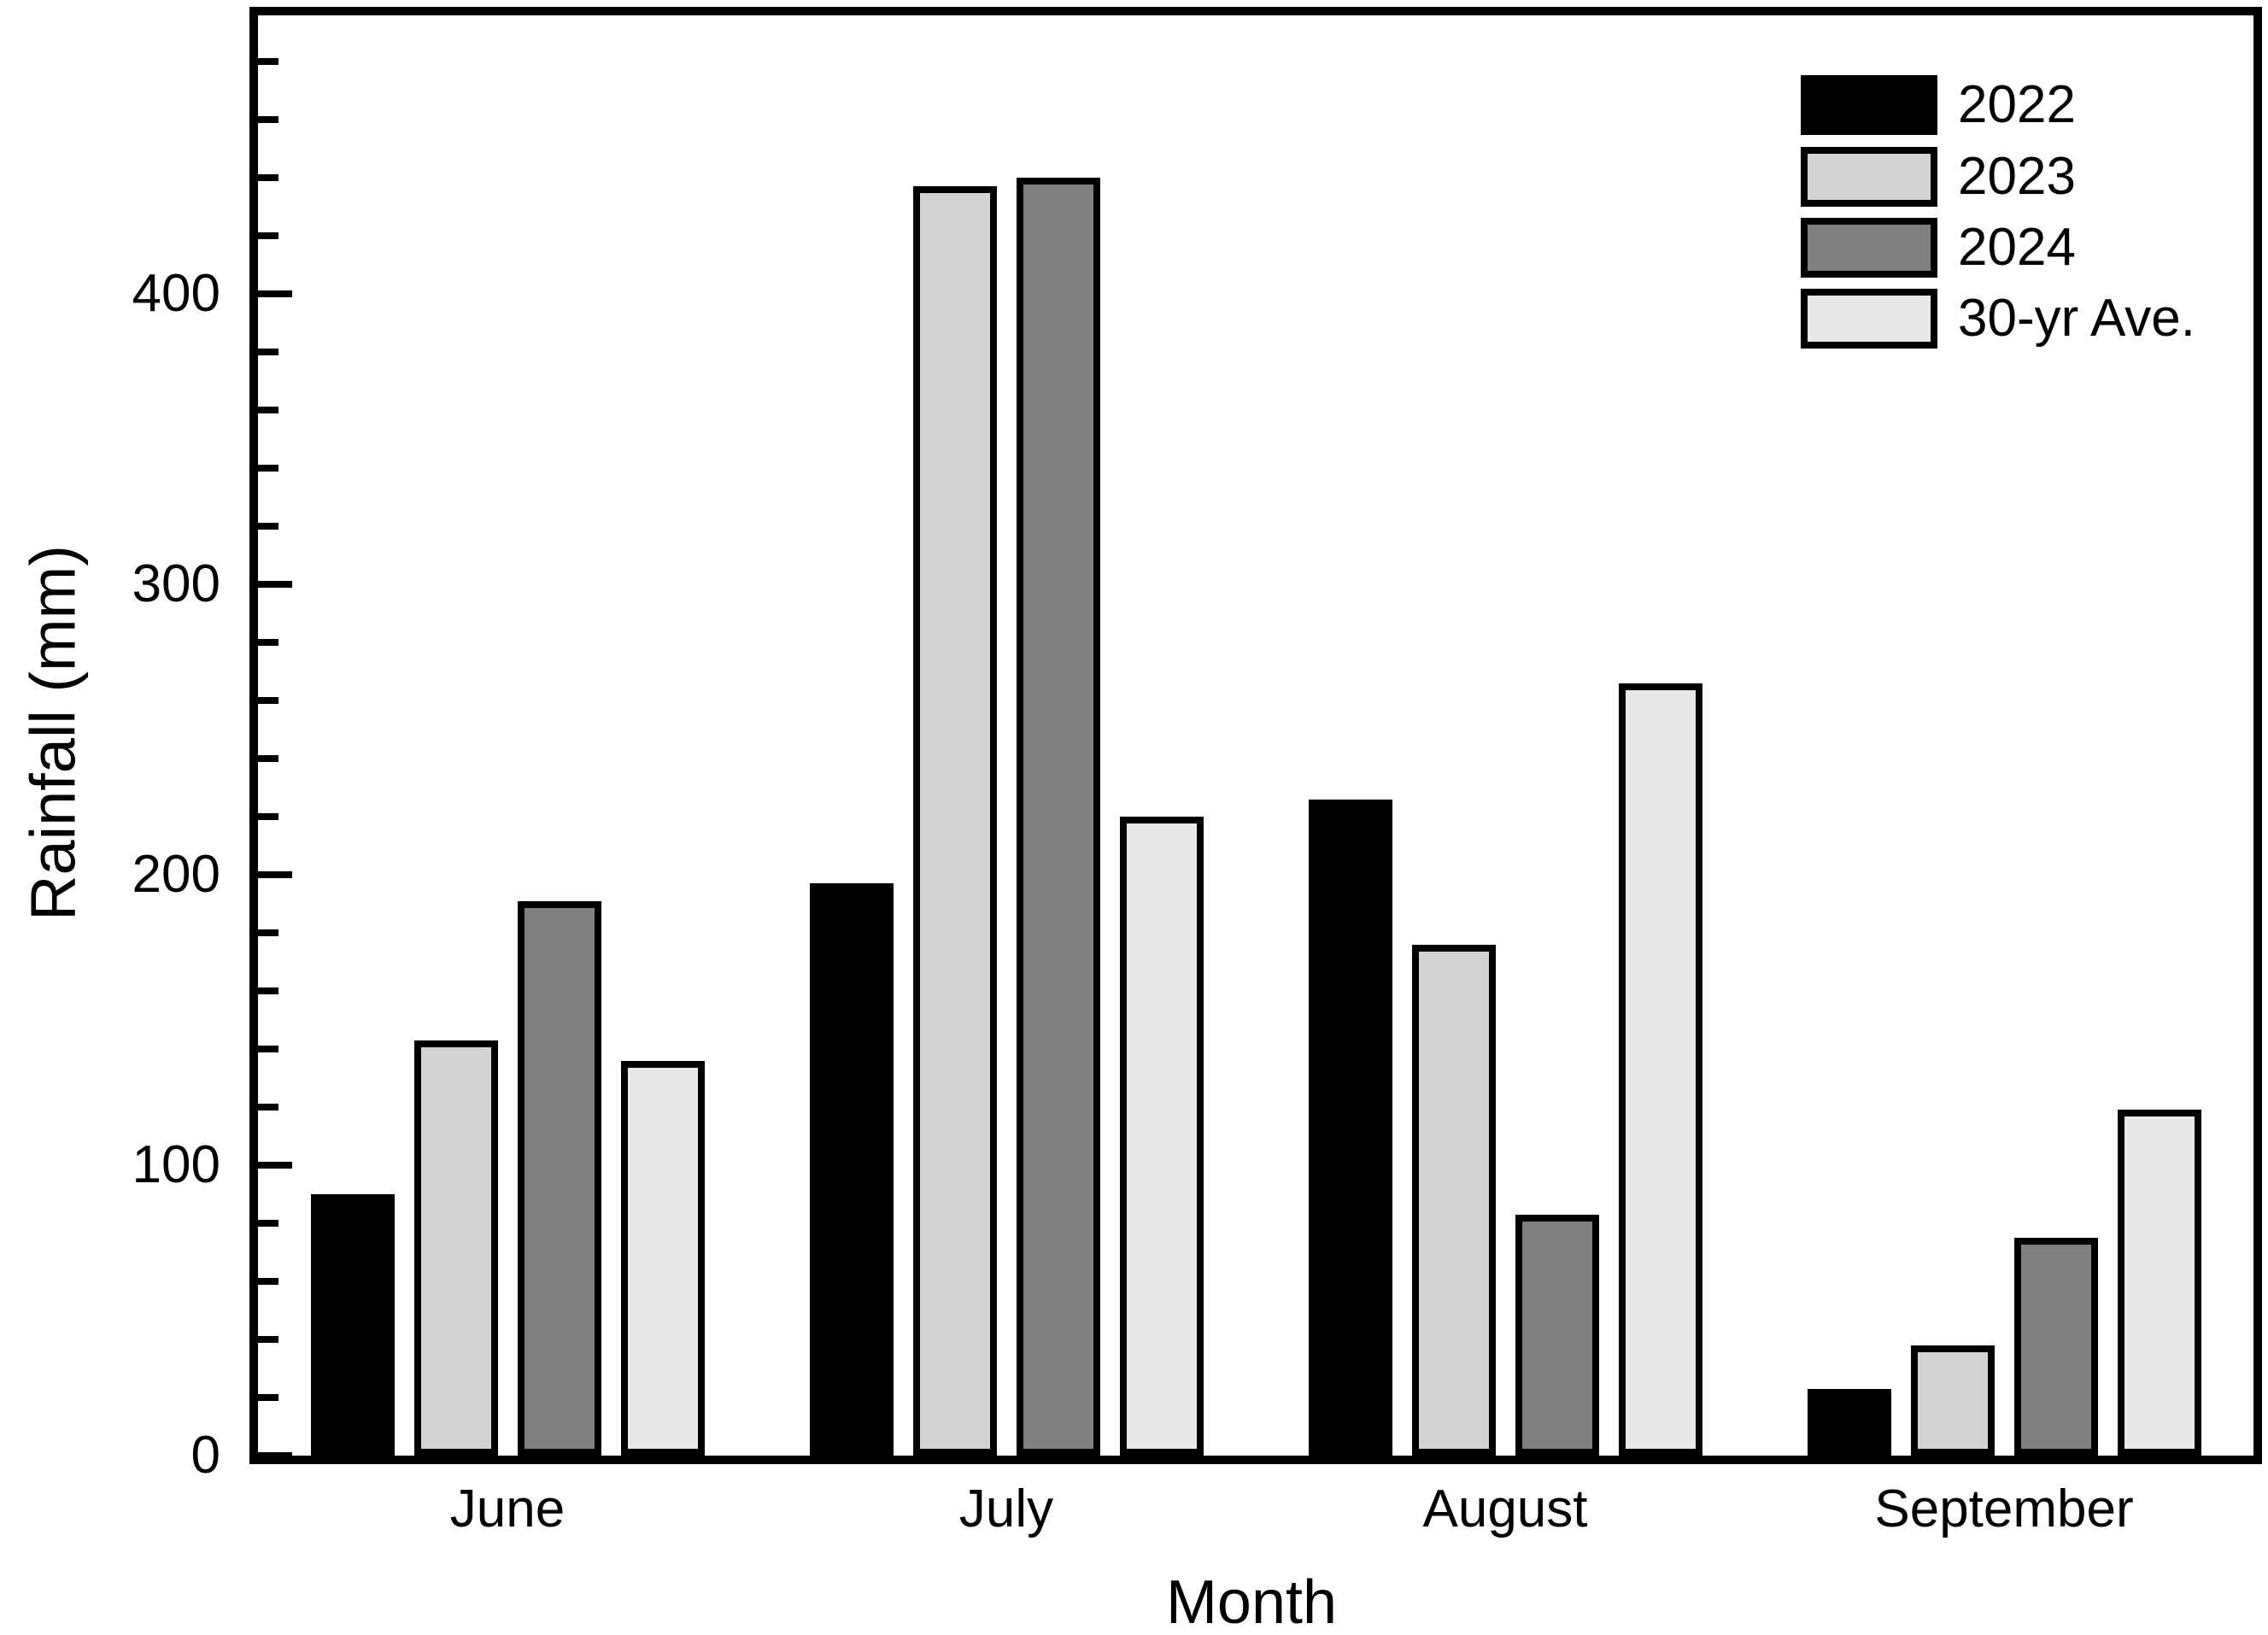 The height and width of the screenshot is (1635, 2268). I want to click on x-axis-title: Month, so click(1251, 1601).